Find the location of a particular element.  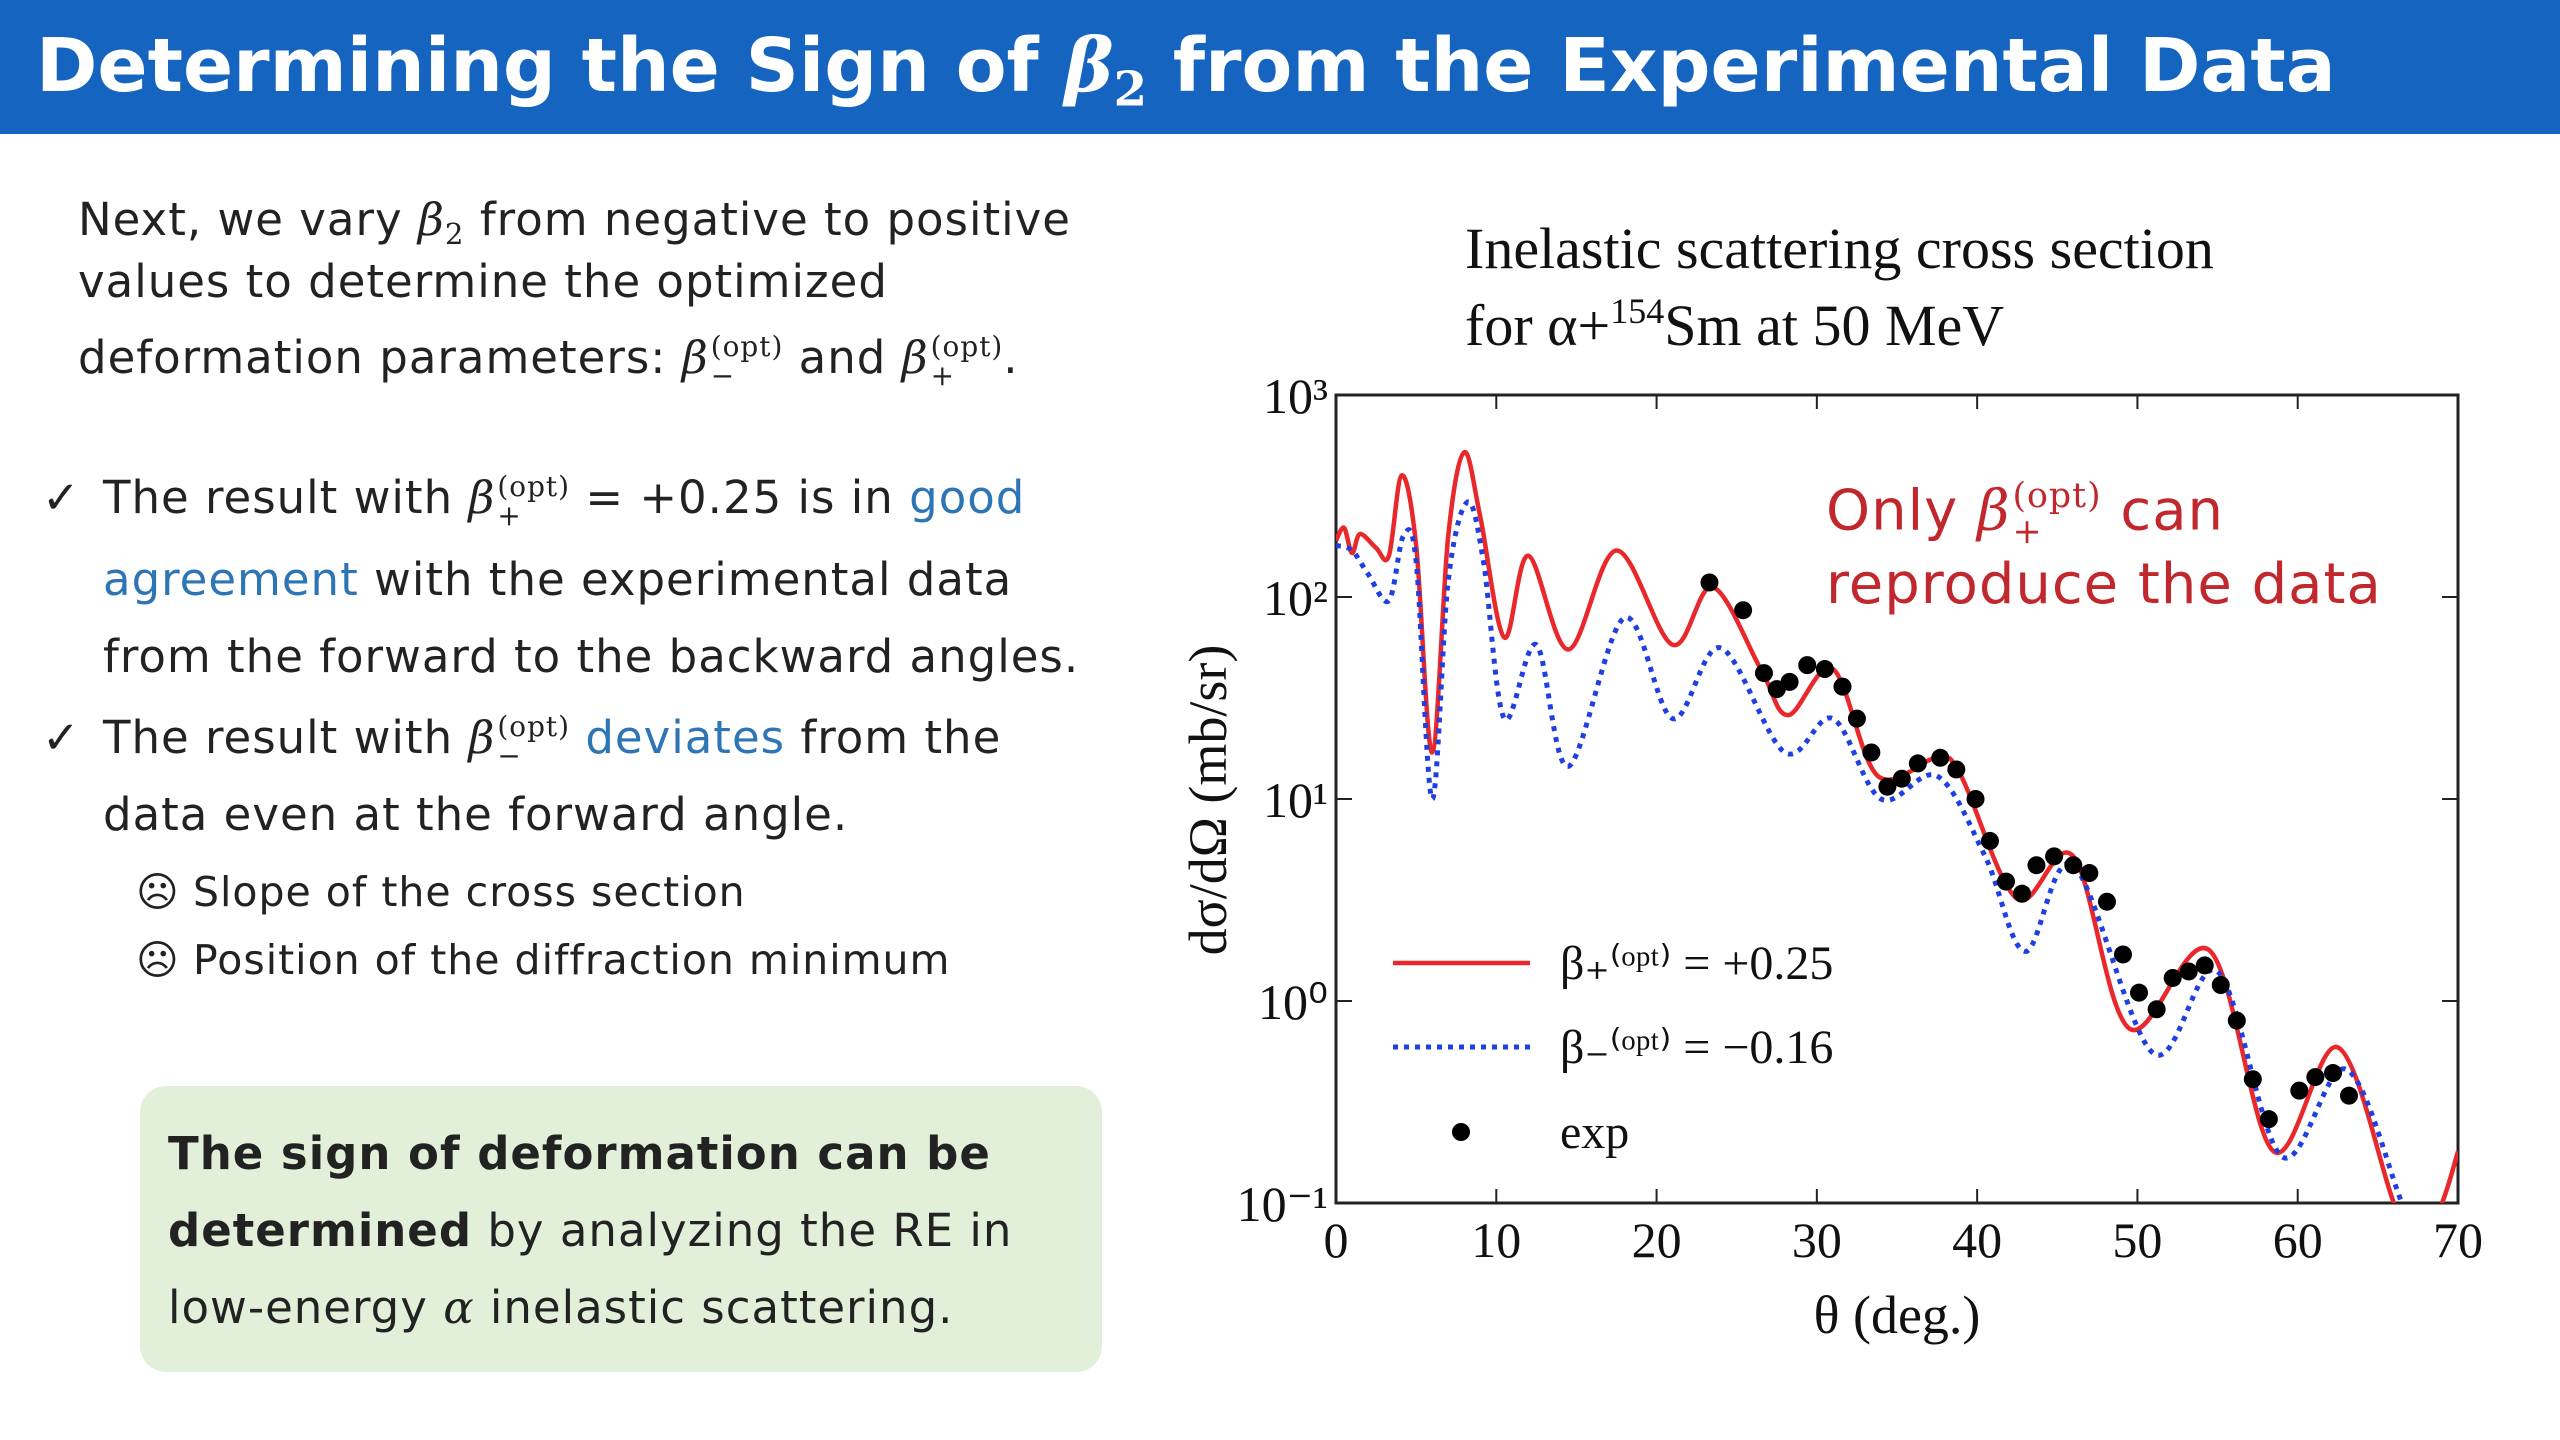

text-line: agreement with the experimental data is located at coordinates (557, 580).